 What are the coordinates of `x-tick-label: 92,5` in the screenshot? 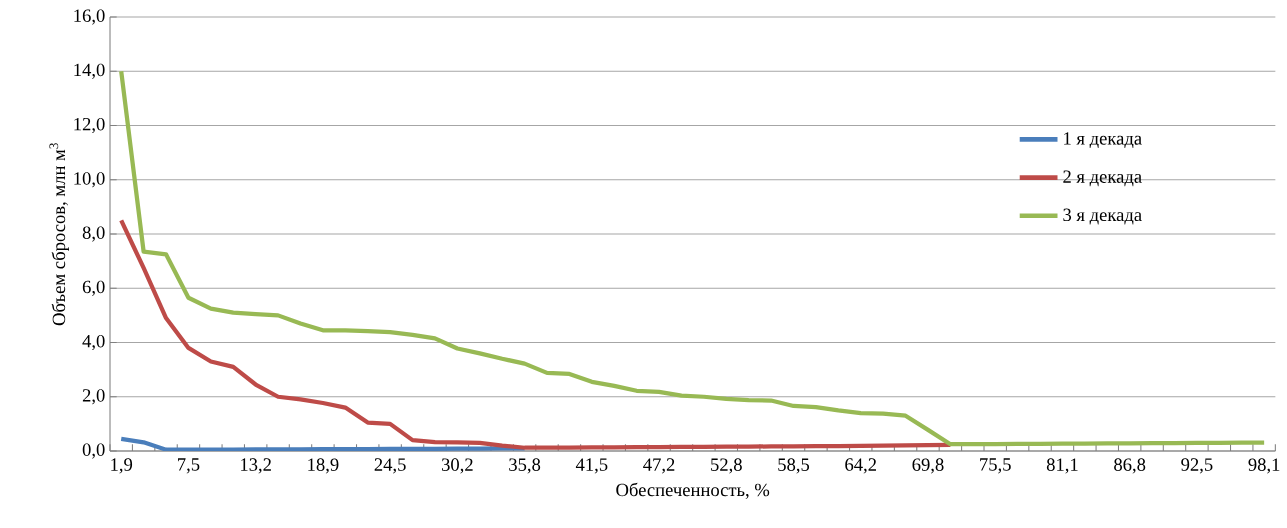 It's located at (1197, 466).